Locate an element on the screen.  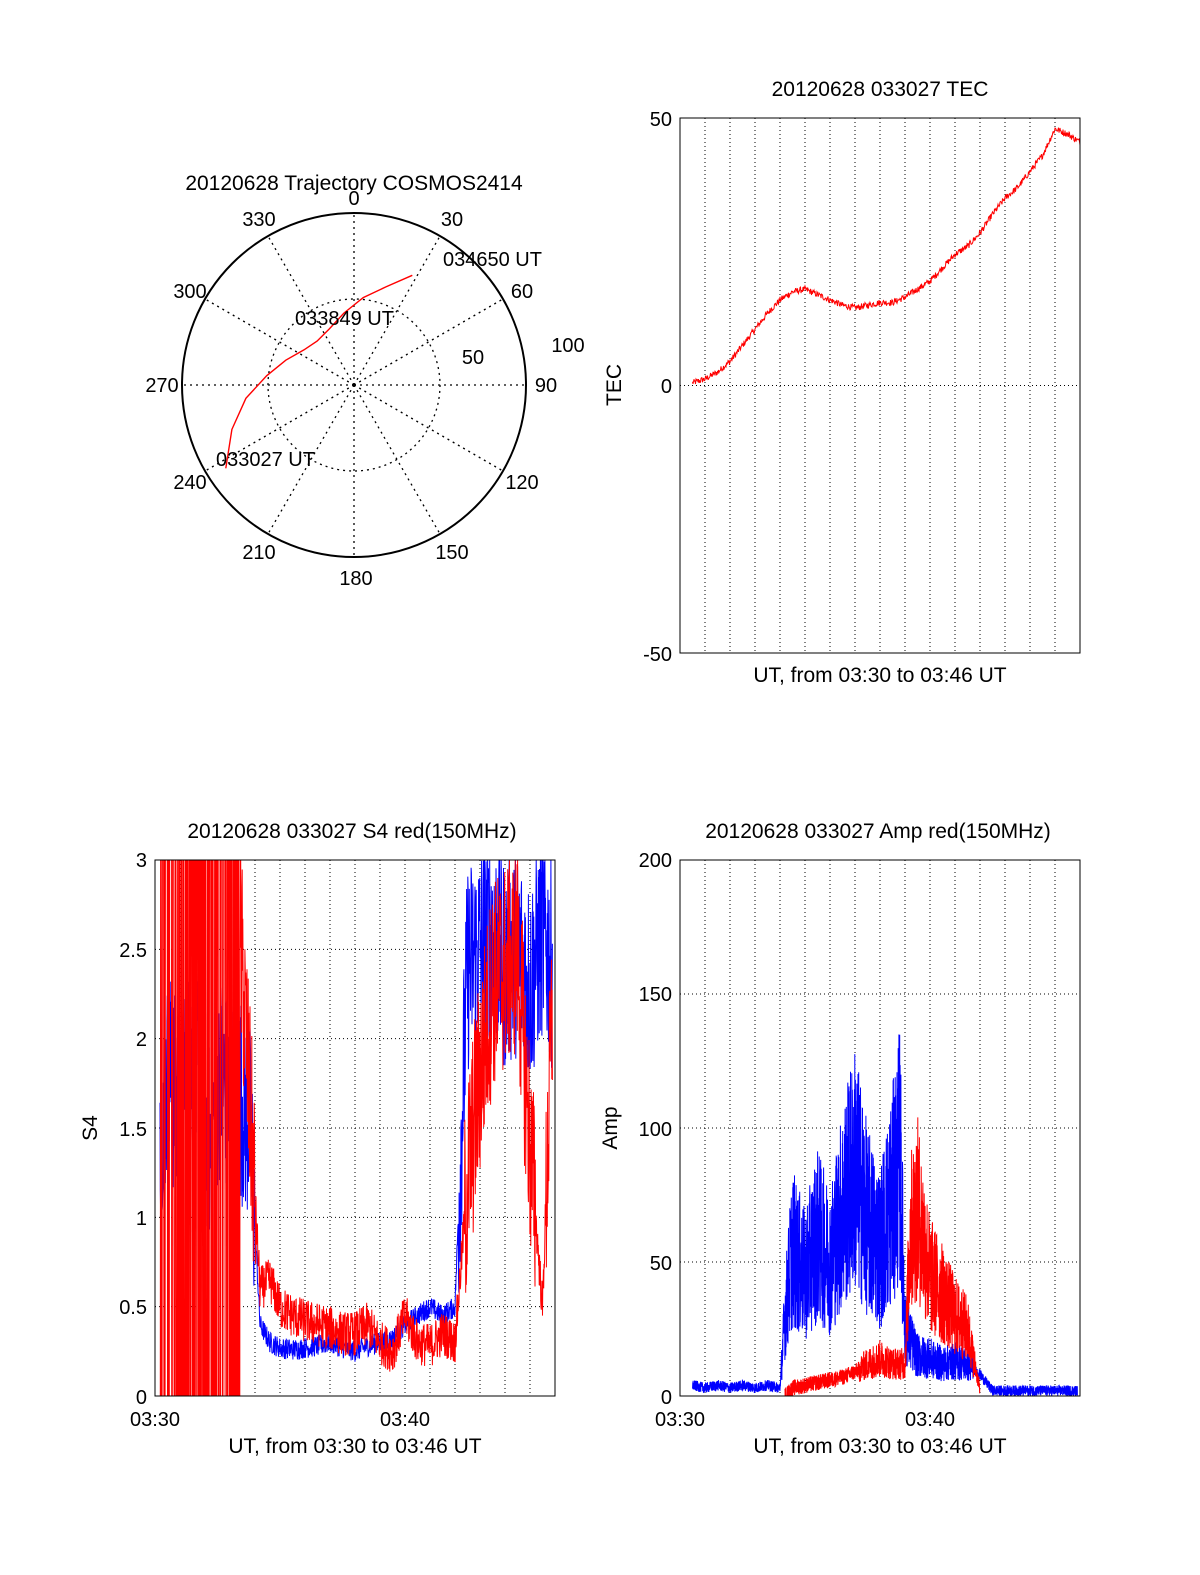
annotation-end-time: 034650 UT is located at coordinates (492, 260).